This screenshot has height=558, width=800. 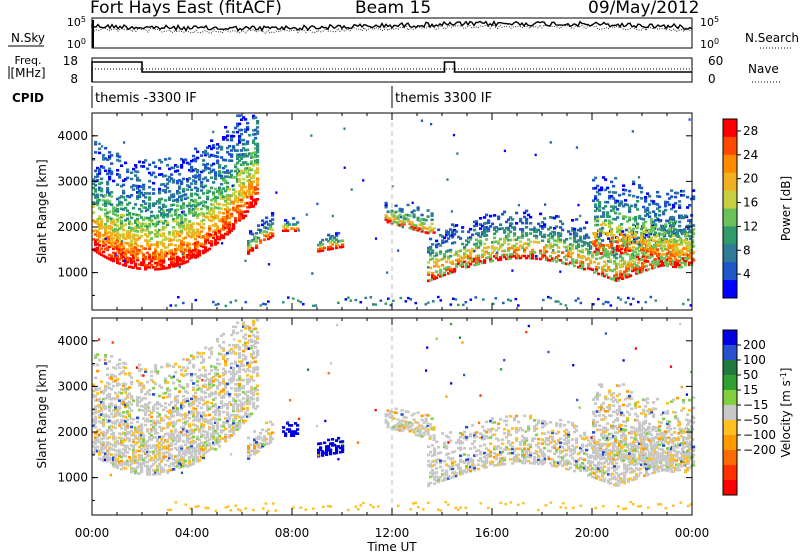 I want to click on colorbar-tick-label: 20, so click(x=750, y=179).